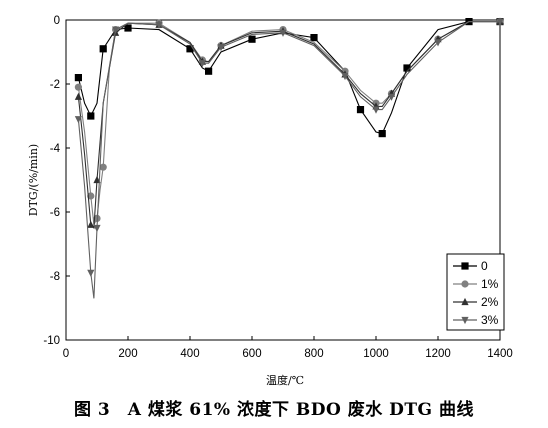 The height and width of the screenshot is (428, 548). Describe the element at coordinates (273, 410) in the screenshot. I see `figure-caption: 图 3 A 煤浆 61% 浓度下 BDO 废水 DTG 曲线` at that location.